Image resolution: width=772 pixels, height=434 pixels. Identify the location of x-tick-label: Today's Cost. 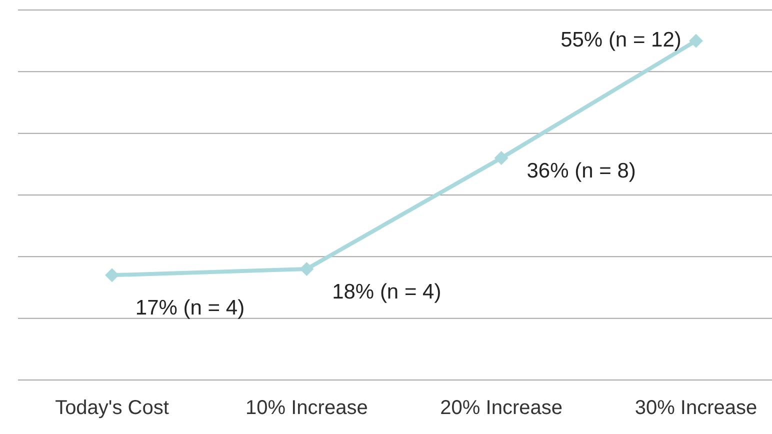
(112, 408).